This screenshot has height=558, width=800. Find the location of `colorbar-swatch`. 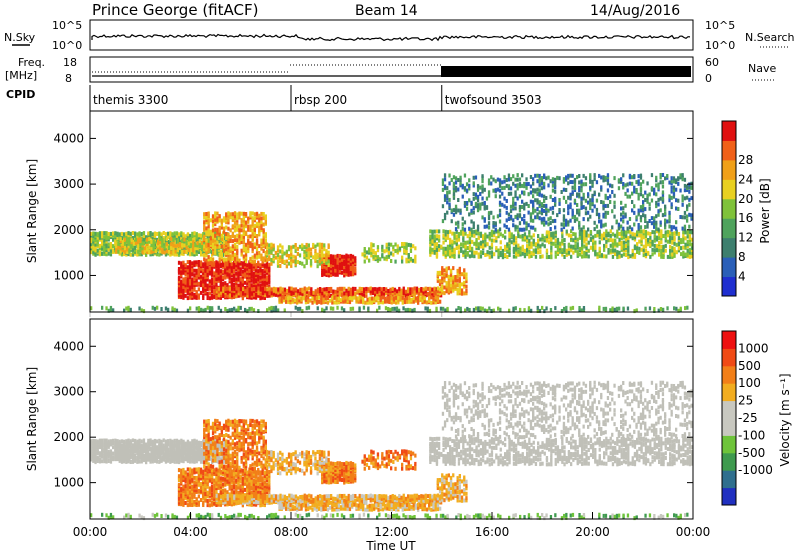

colorbar-swatch is located at coordinates (729, 228).